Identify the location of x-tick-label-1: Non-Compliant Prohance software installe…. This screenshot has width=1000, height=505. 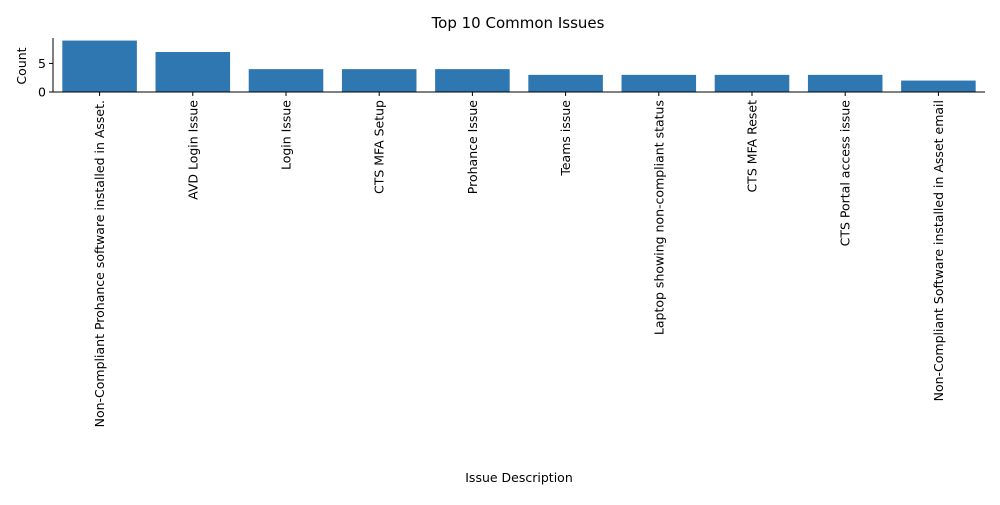
(99, 263).